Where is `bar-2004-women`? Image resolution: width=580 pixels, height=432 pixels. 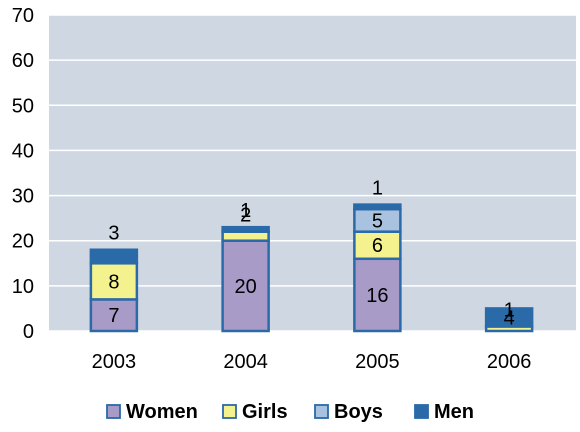 bar-2004-women is located at coordinates (245, 286).